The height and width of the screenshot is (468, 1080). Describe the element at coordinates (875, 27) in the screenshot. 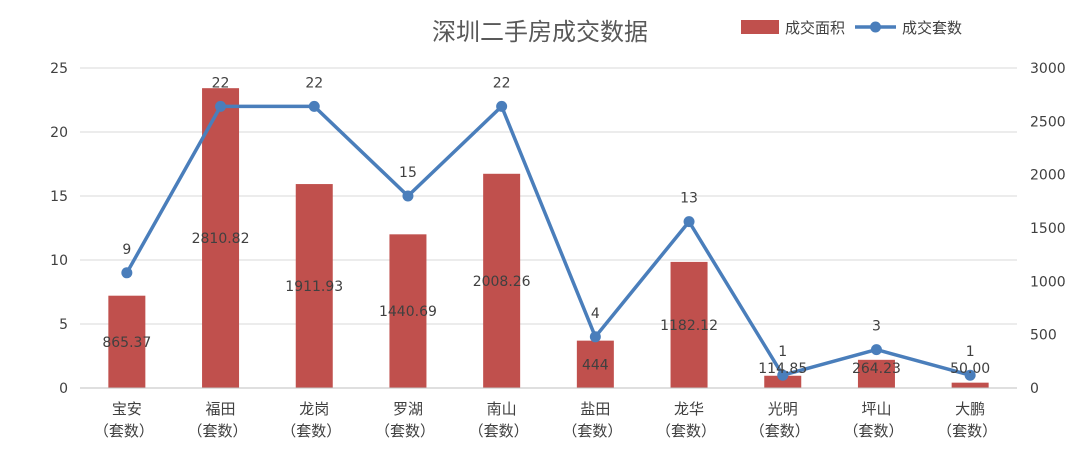

I see `legend-line-marker` at that location.